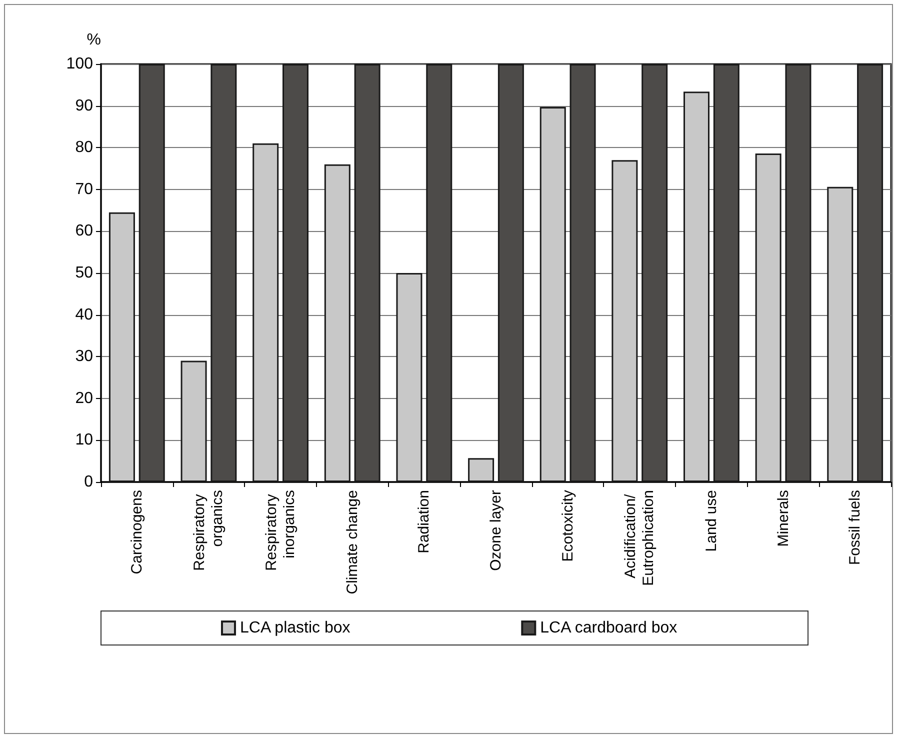  What do you see at coordinates (80, 64) in the screenshot?
I see `y-tick-label: 100` at bounding box center [80, 64].